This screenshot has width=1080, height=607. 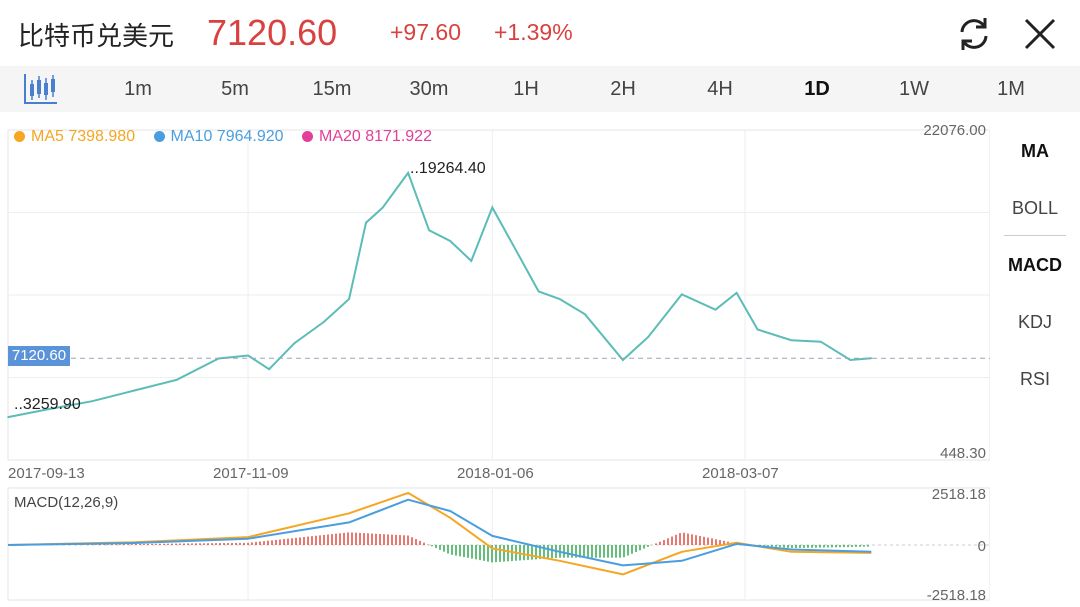 I want to click on close-icon, so click(x=1040, y=34).